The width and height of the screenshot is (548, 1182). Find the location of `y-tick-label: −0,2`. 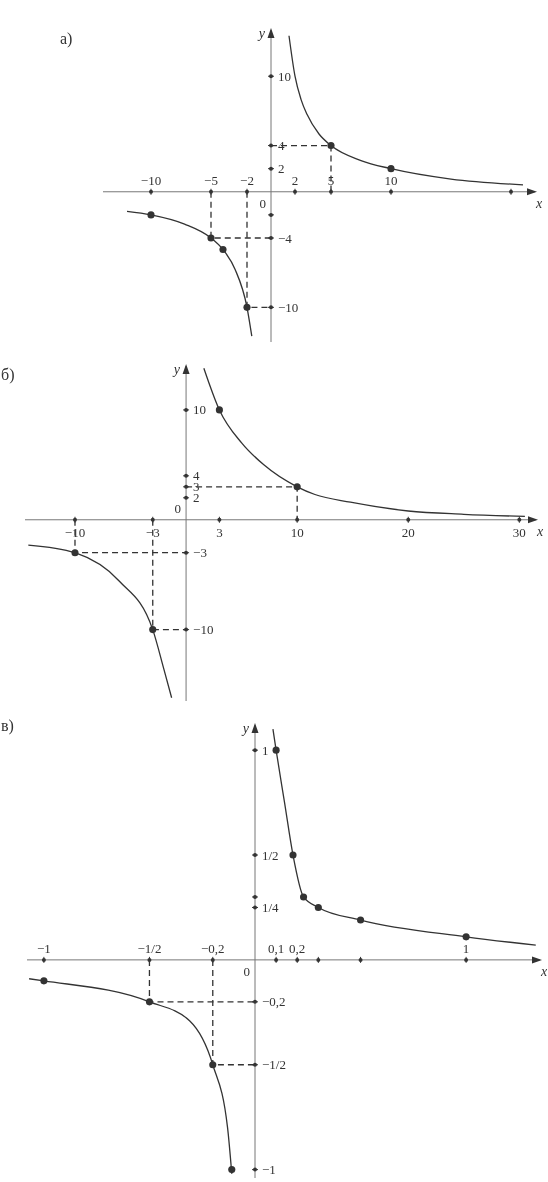

y-tick-label: −0,2 is located at coordinates (274, 1002).